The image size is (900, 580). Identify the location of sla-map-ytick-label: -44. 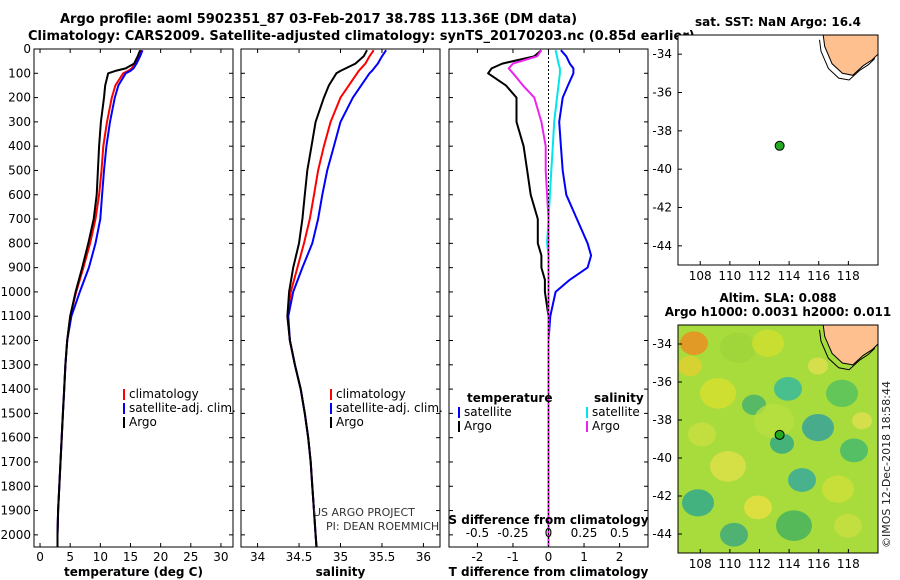
(662, 534).